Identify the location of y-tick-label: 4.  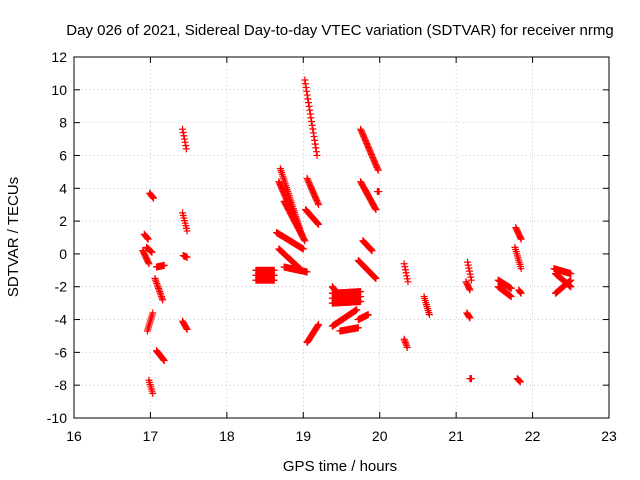
(63, 188).